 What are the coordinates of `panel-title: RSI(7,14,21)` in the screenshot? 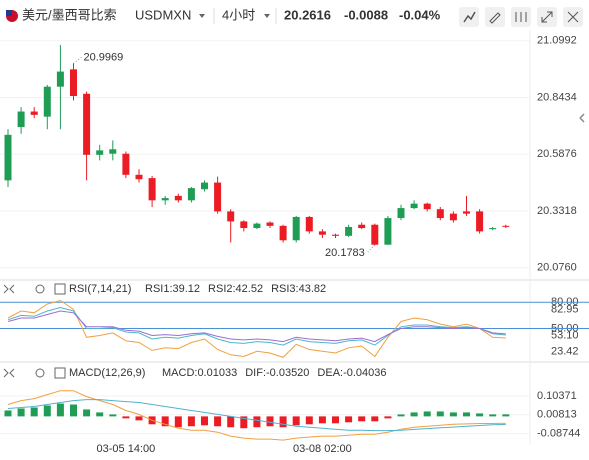 It's located at (100, 289).